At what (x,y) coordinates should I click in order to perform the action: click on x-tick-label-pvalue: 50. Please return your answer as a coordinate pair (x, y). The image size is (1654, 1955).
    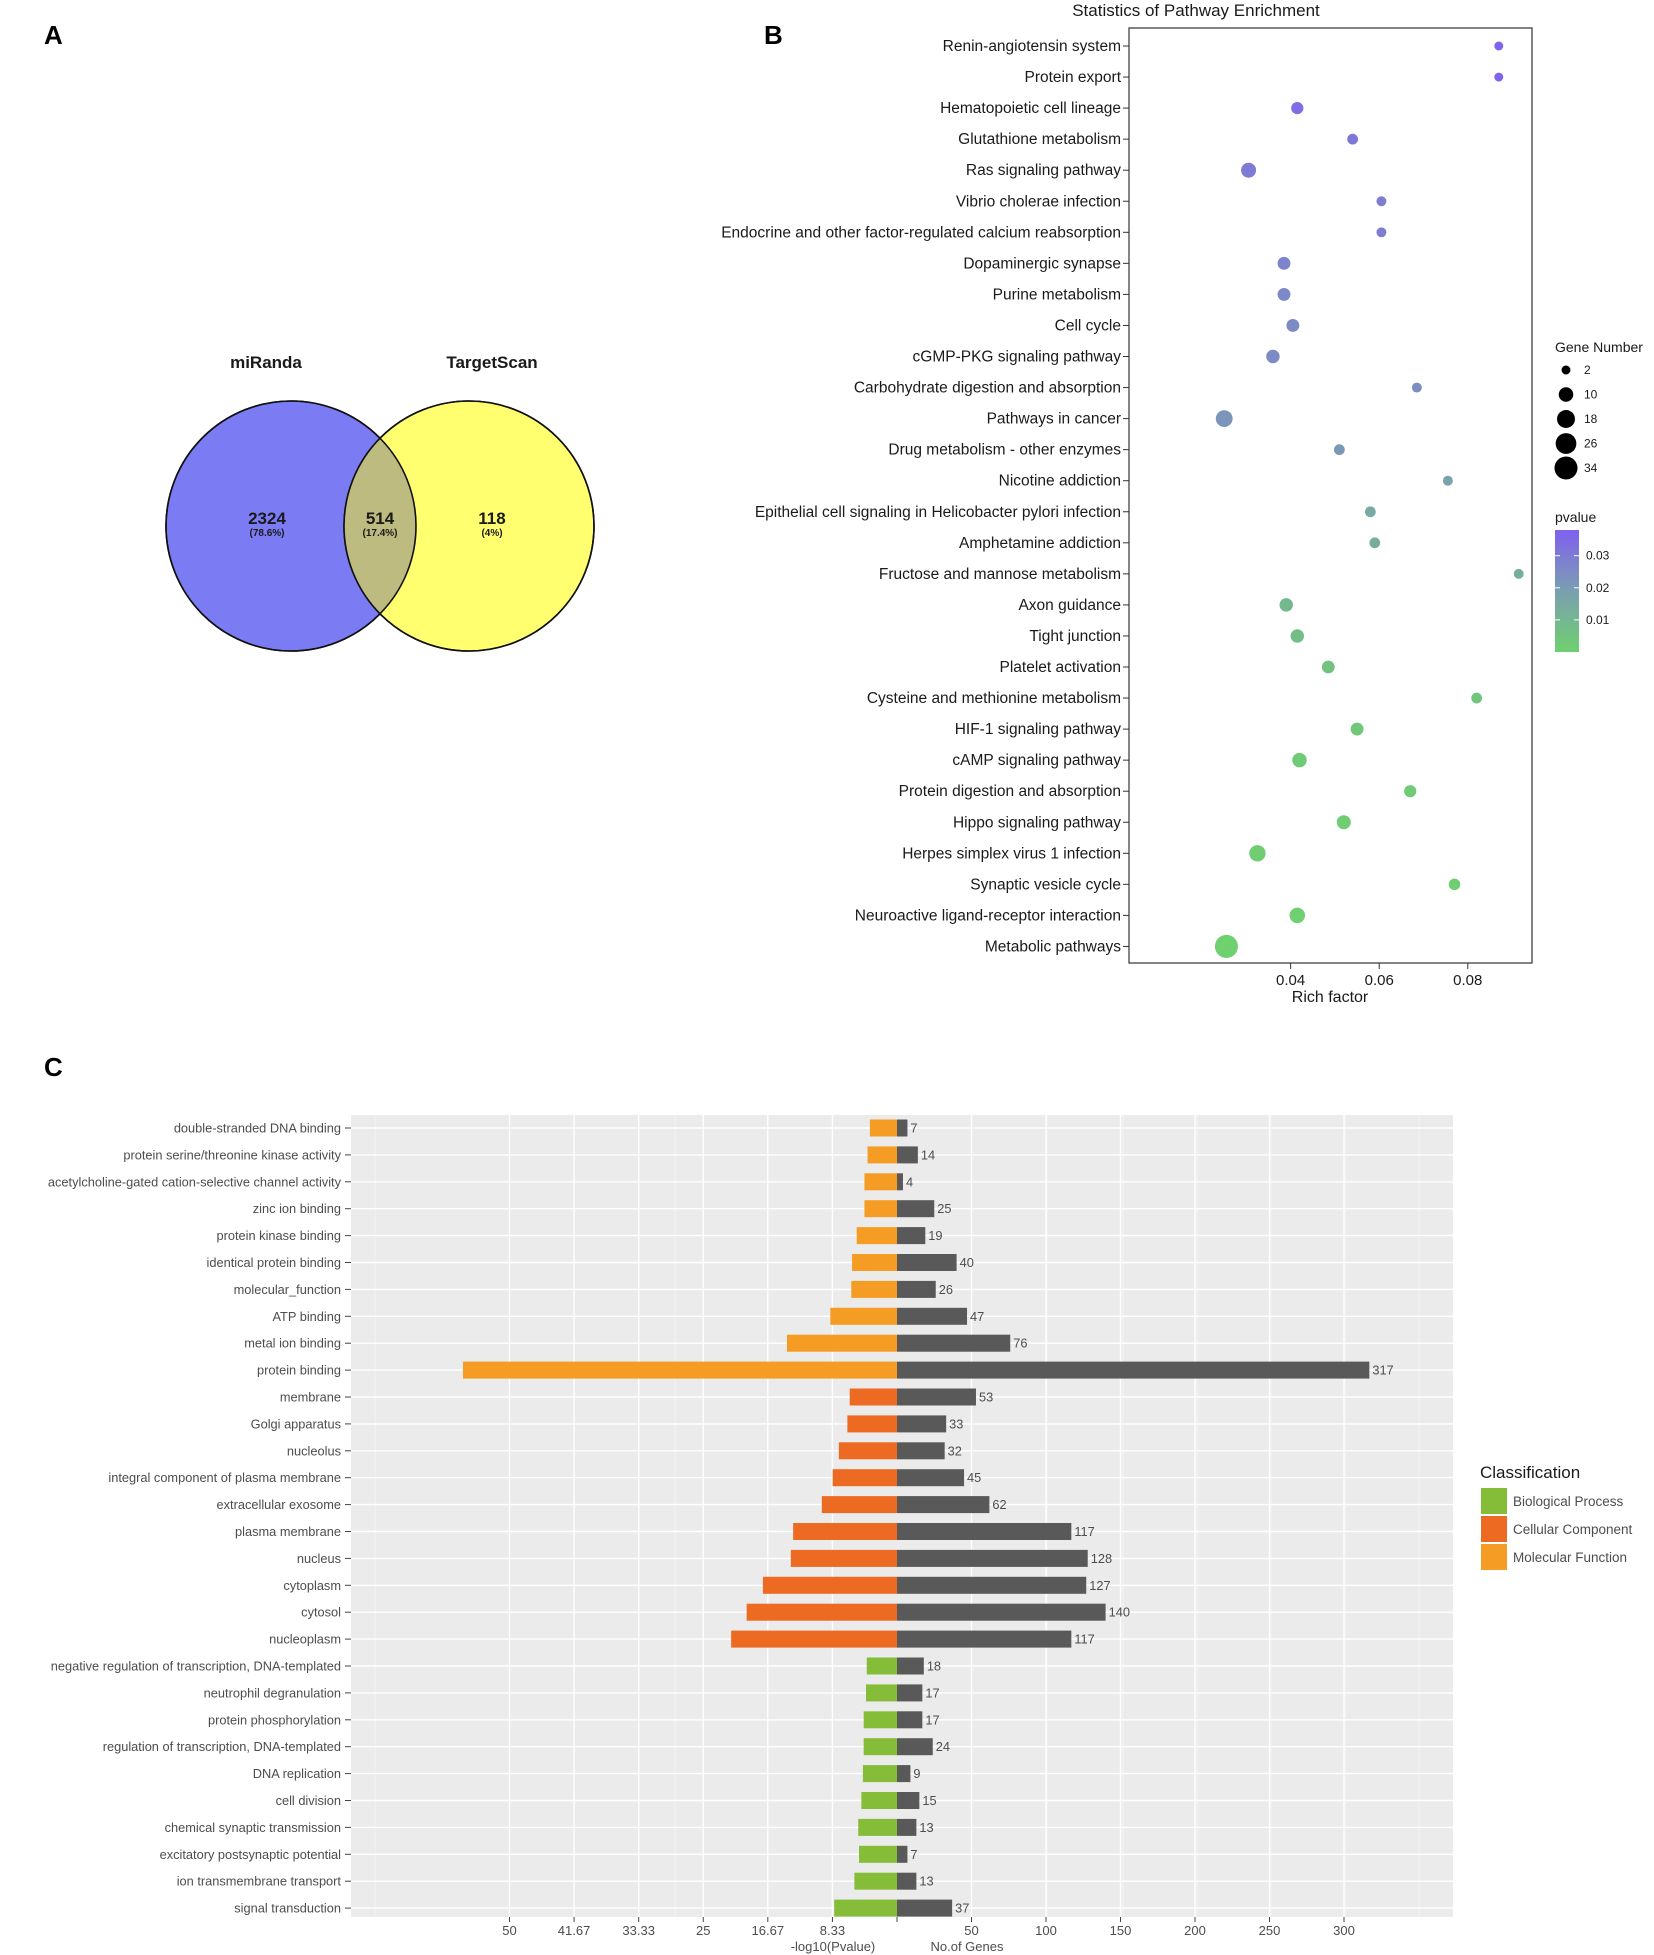
    Looking at the image, I should click on (509, 1930).